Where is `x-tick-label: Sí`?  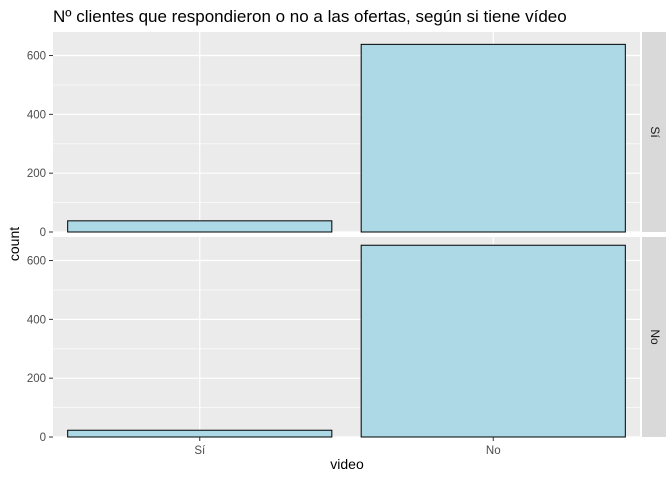
x-tick-label: Sí is located at coordinates (200, 451).